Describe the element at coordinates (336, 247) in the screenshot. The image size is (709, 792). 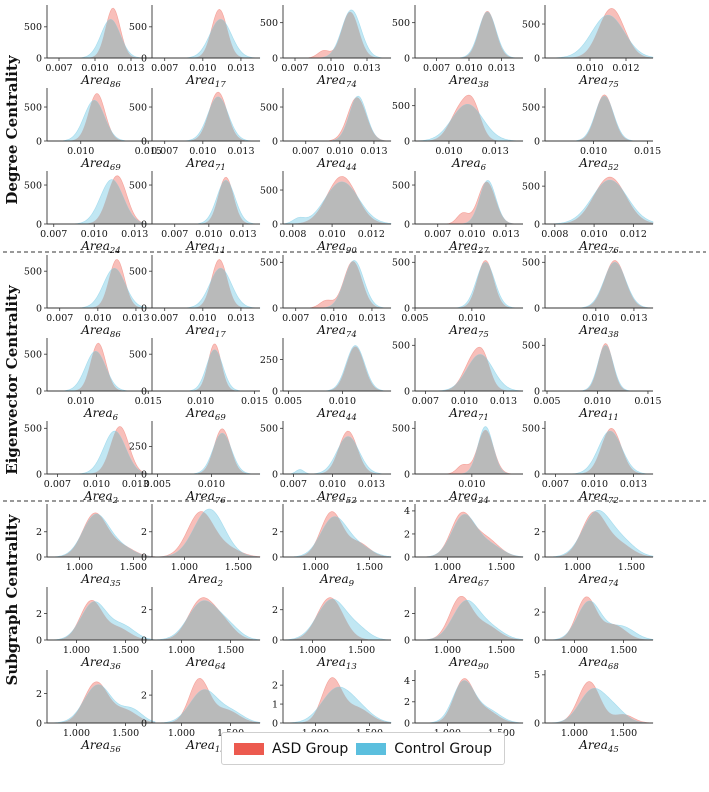
I see `x-axis-label: Area90` at that location.